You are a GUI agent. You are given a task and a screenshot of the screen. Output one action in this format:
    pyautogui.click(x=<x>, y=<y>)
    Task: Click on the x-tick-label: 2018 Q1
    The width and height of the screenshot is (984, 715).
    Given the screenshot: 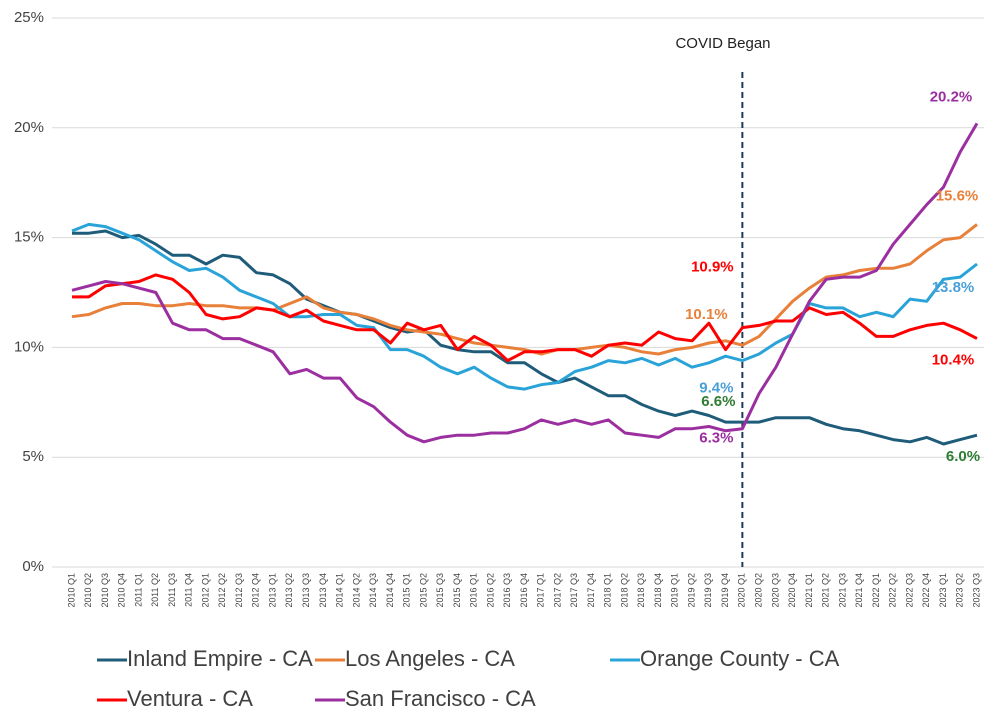 What is the action you would take?
    pyautogui.click(x=608, y=590)
    